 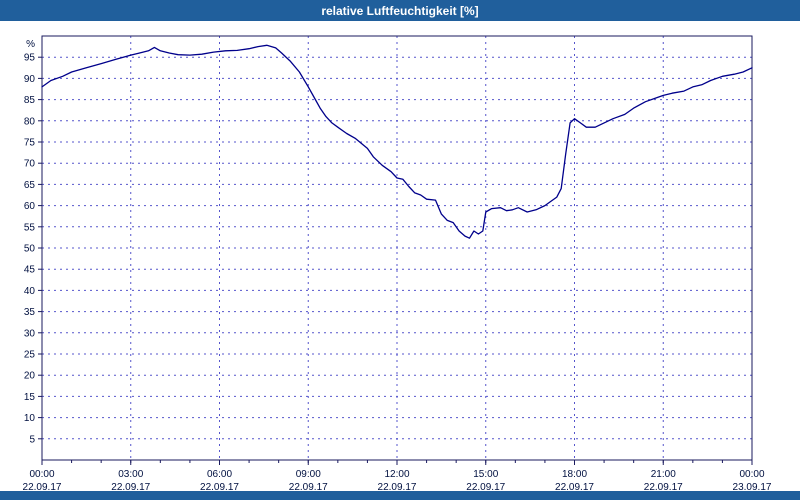 What do you see at coordinates (32, 439) in the screenshot?
I see `y-tick-label: 5` at bounding box center [32, 439].